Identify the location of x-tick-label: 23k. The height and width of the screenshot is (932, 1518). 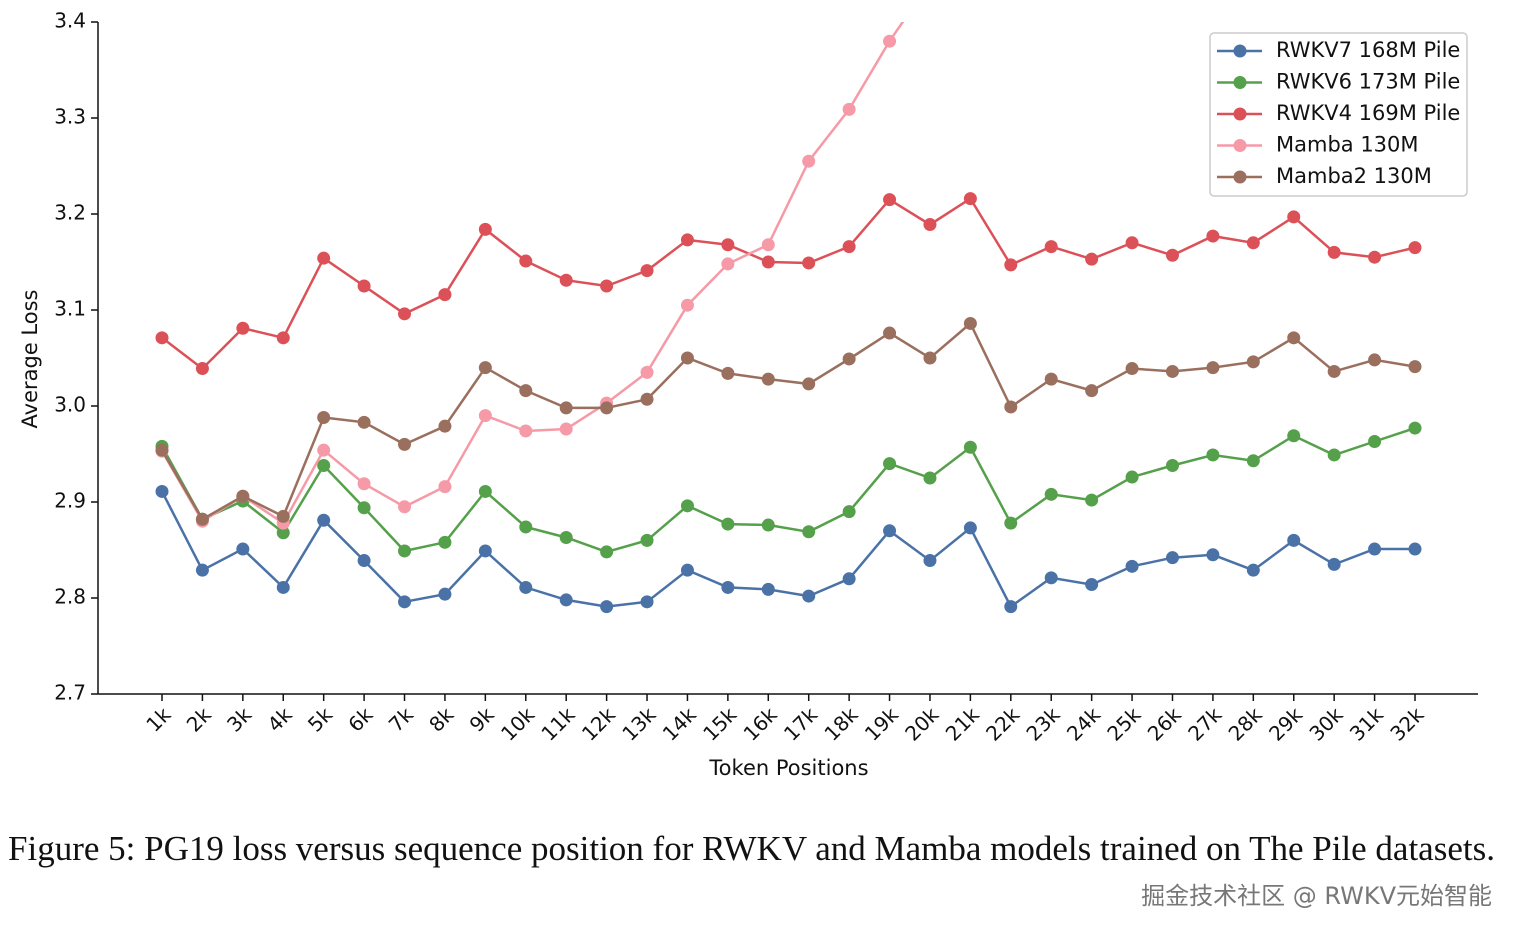
(1042, 723).